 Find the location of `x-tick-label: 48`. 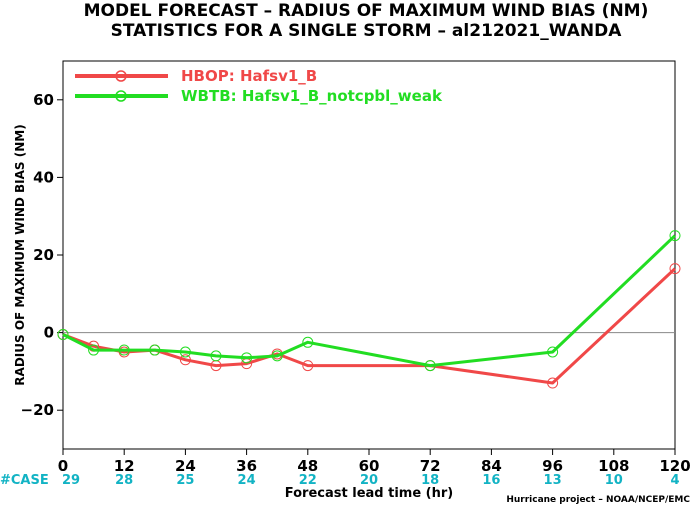

x-tick-label: 48 is located at coordinates (307, 466).